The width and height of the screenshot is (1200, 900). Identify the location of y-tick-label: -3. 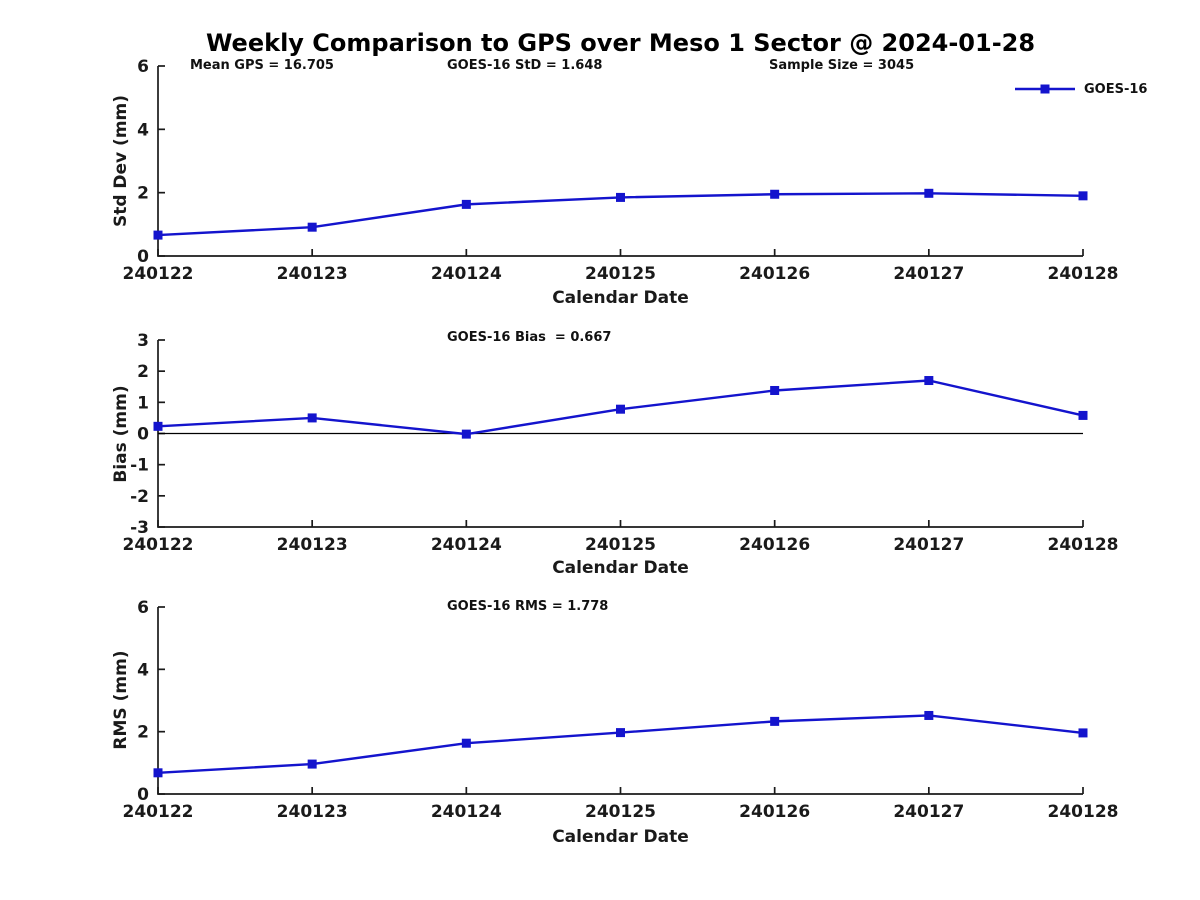
(139, 528).